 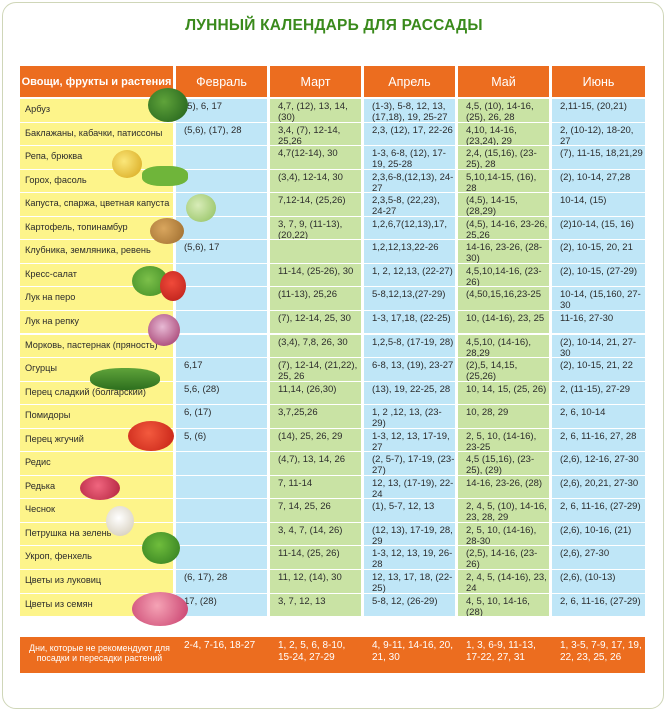 I want to click on cell-may: 10, (14-16), 23, 25, so click(x=503, y=322).